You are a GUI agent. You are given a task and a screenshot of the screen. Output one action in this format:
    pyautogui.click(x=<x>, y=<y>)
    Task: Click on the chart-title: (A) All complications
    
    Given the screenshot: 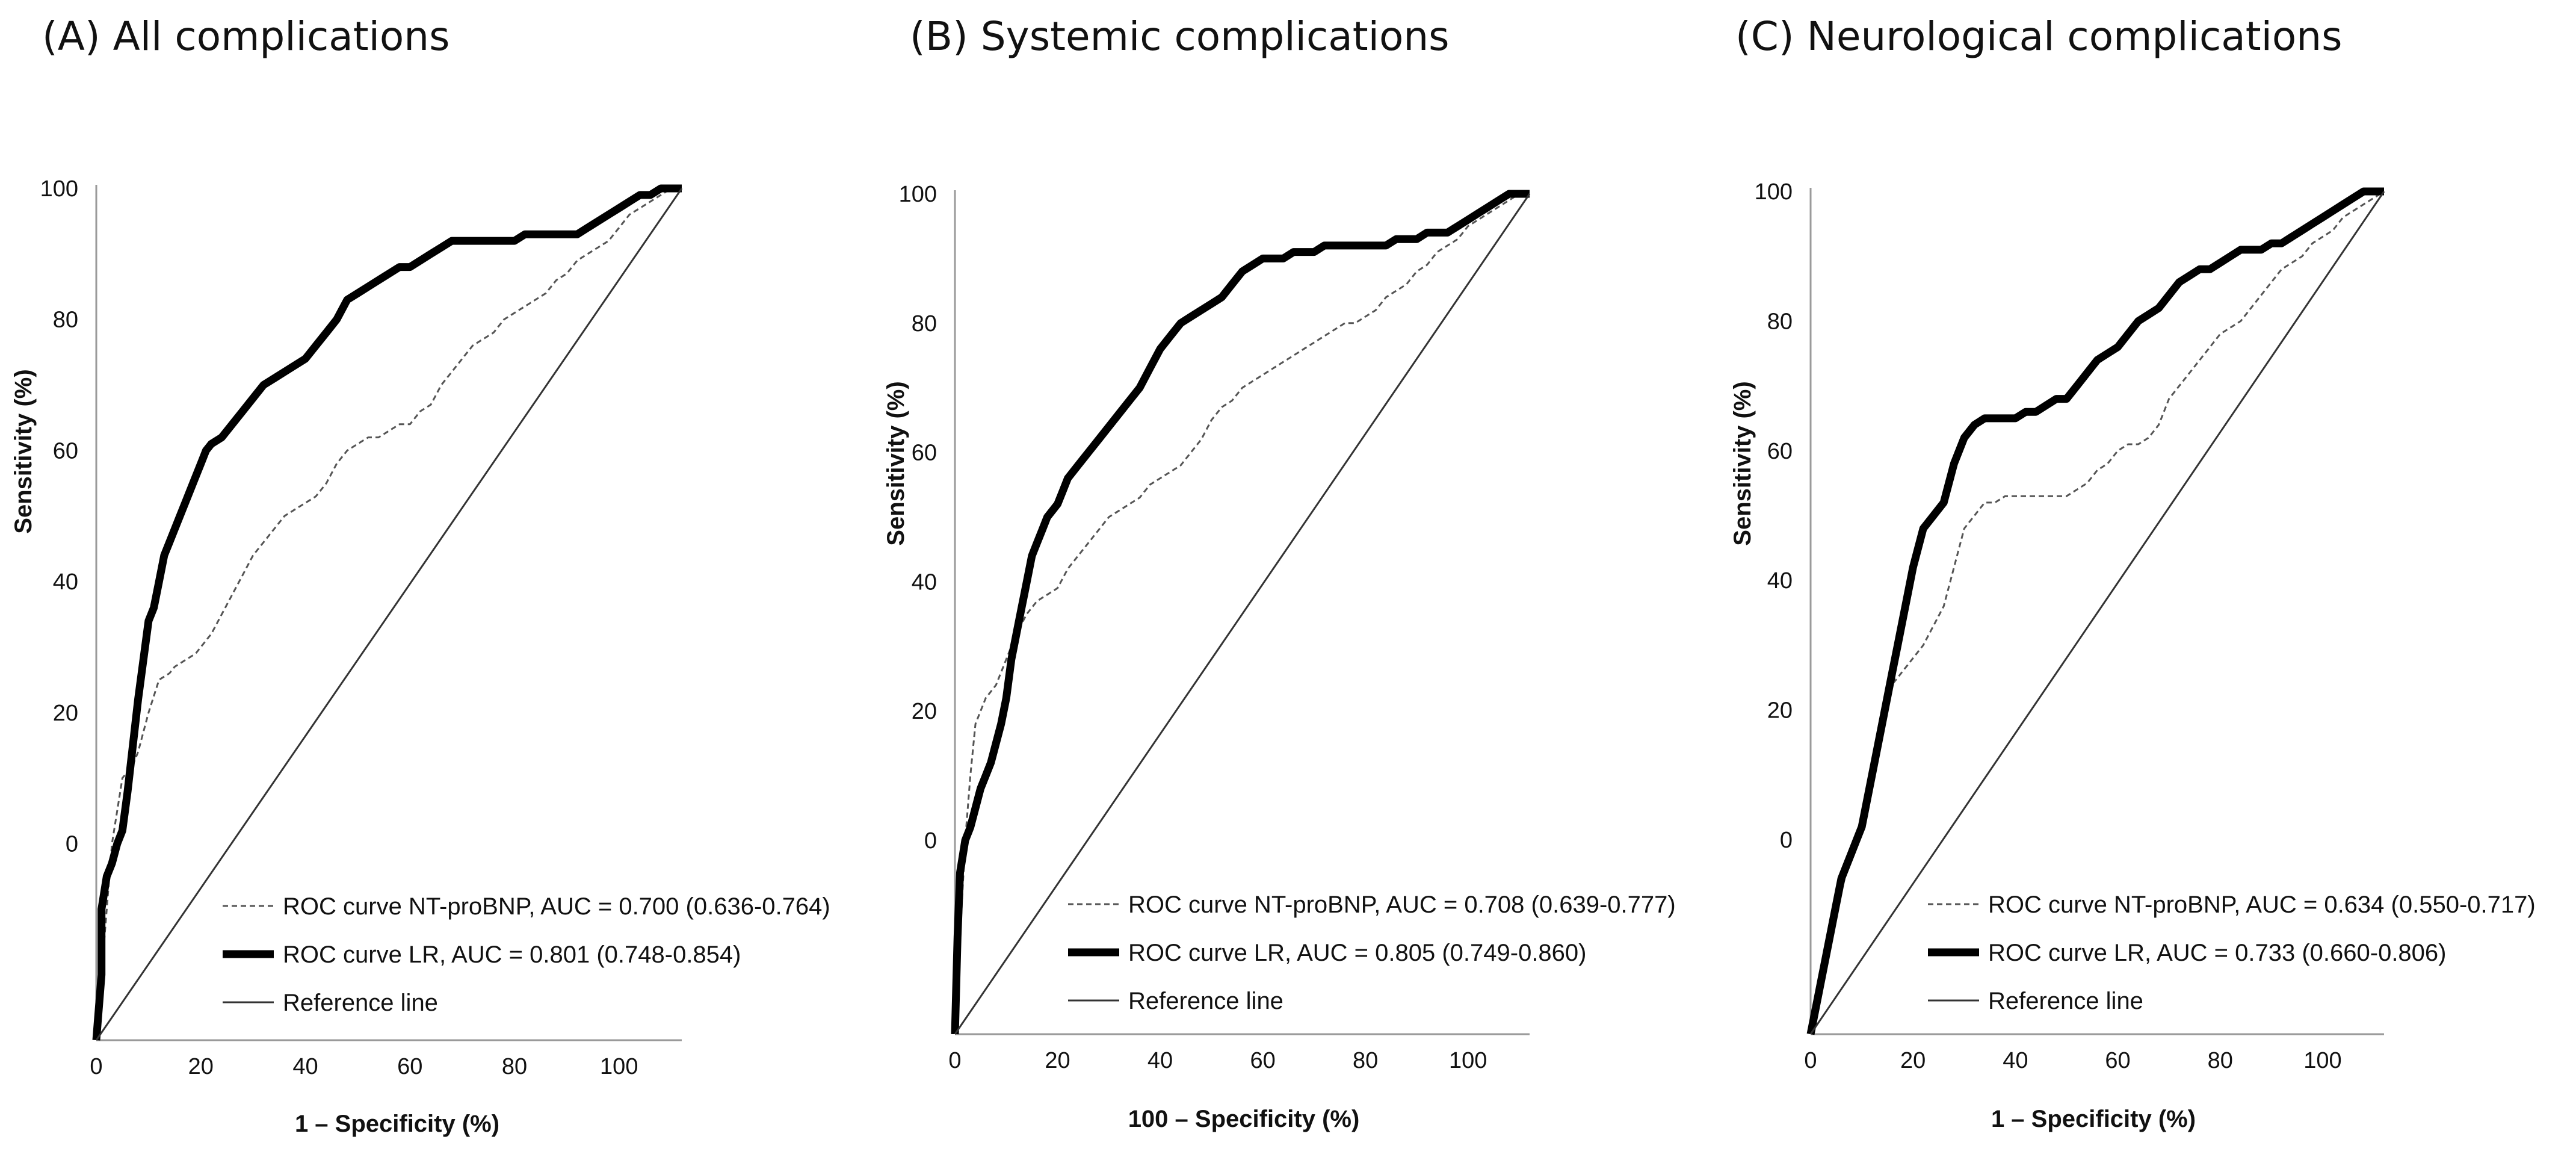 What is the action you would take?
    pyautogui.click(x=246, y=36)
    